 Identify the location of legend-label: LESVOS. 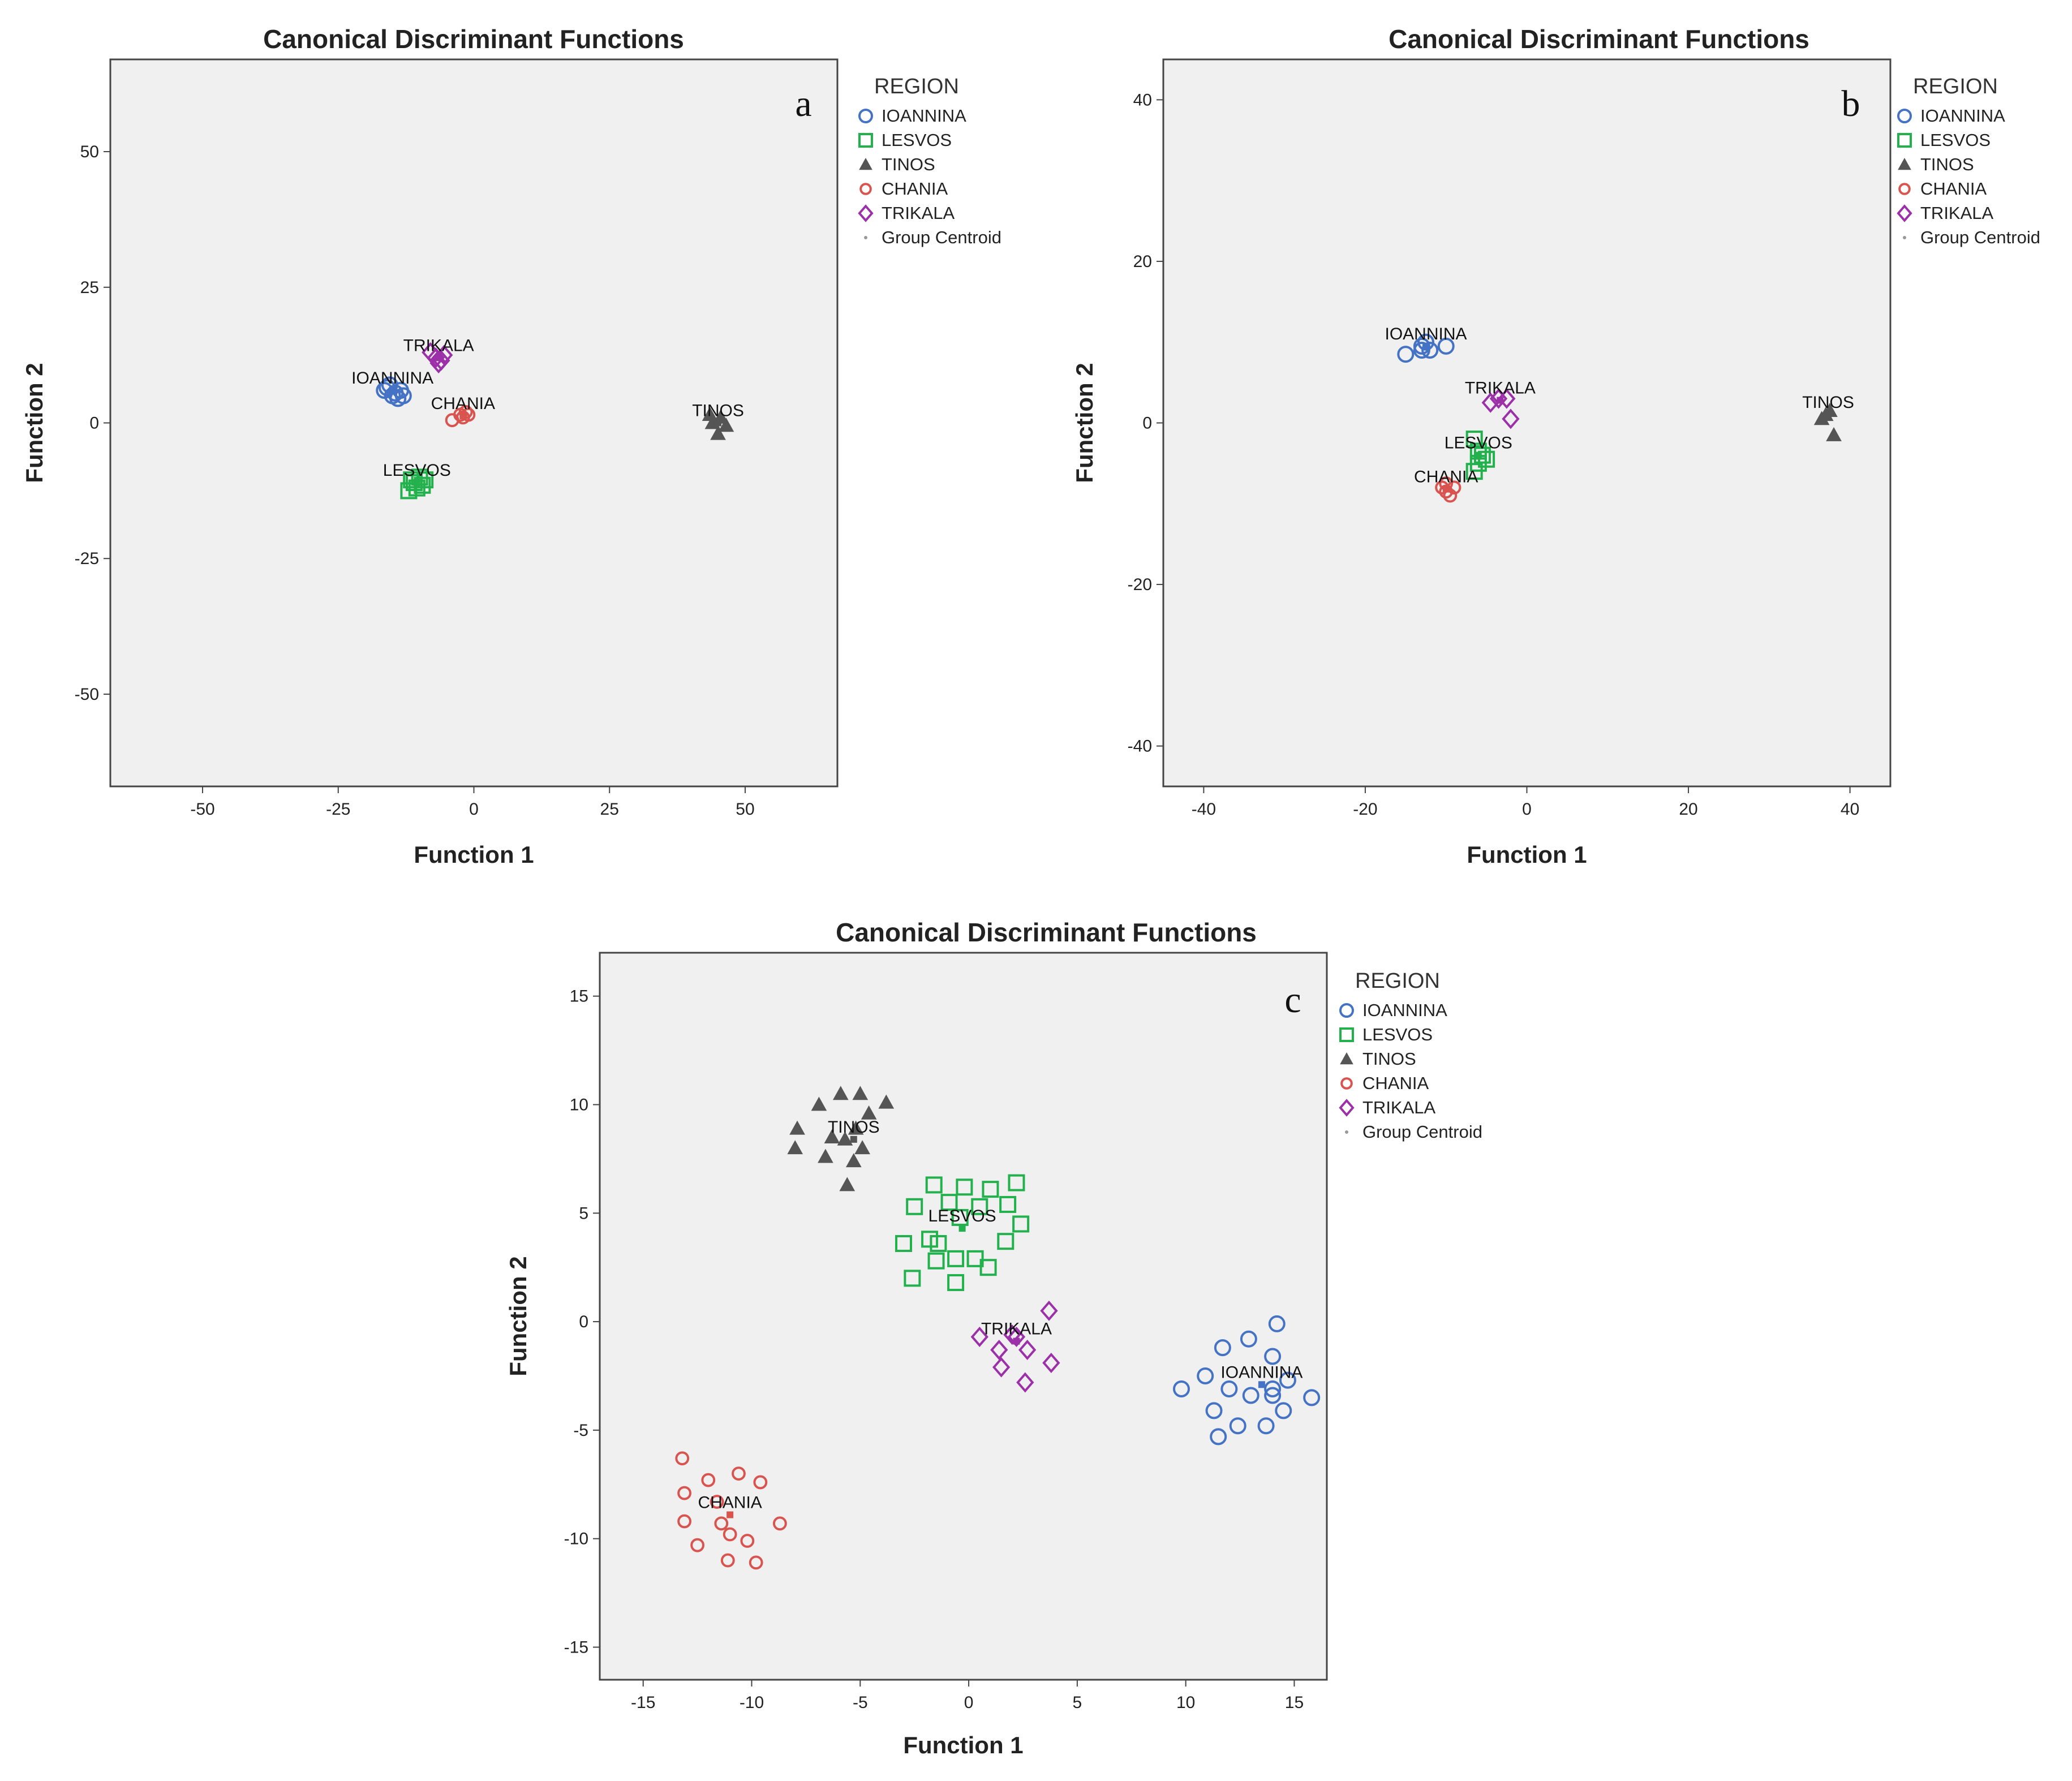
(917, 140).